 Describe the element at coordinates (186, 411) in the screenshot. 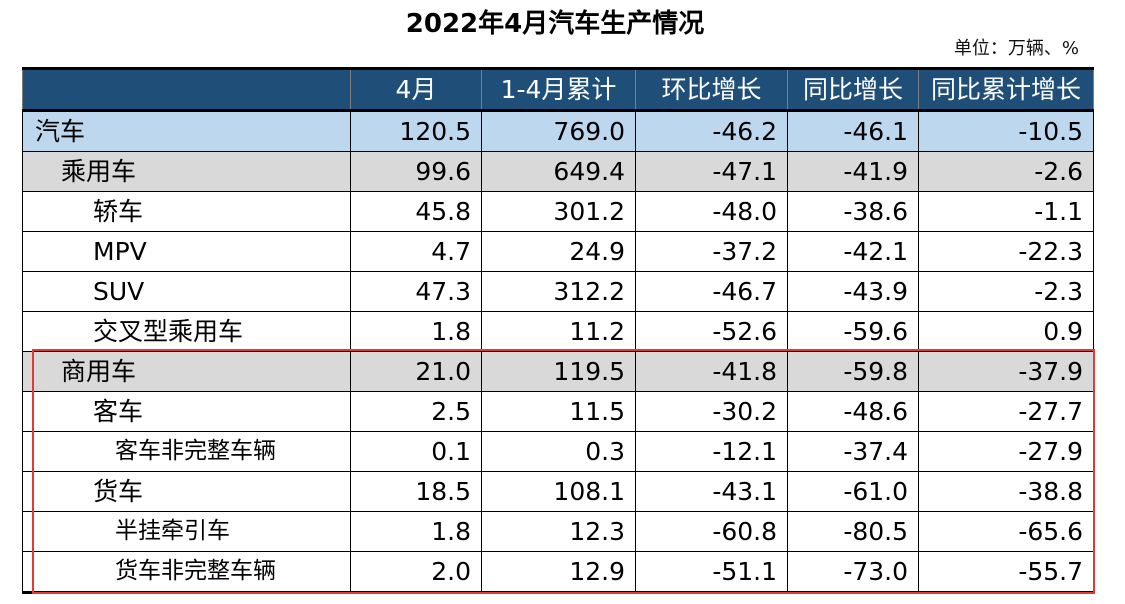

I see `row-name-cell: 客车` at that location.